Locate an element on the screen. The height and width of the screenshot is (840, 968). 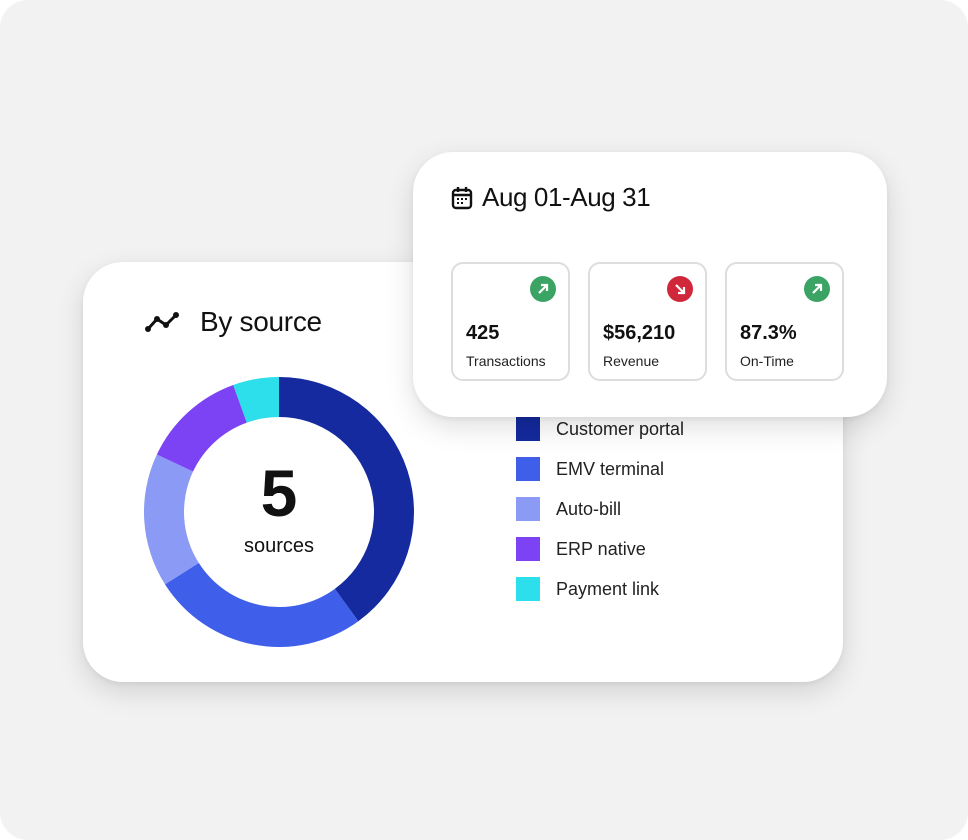
legend-item: EMV terminal is located at coordinates (600, 469).